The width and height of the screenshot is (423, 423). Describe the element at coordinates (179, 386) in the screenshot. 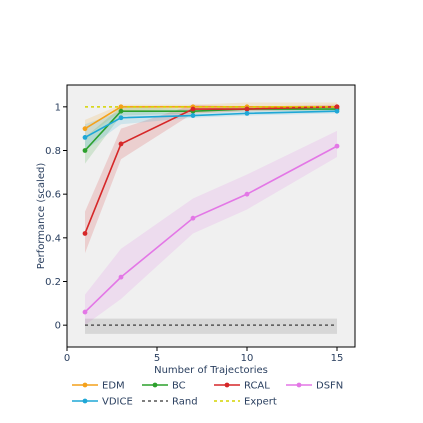

I see `legend-label-bc: BC` at that location.